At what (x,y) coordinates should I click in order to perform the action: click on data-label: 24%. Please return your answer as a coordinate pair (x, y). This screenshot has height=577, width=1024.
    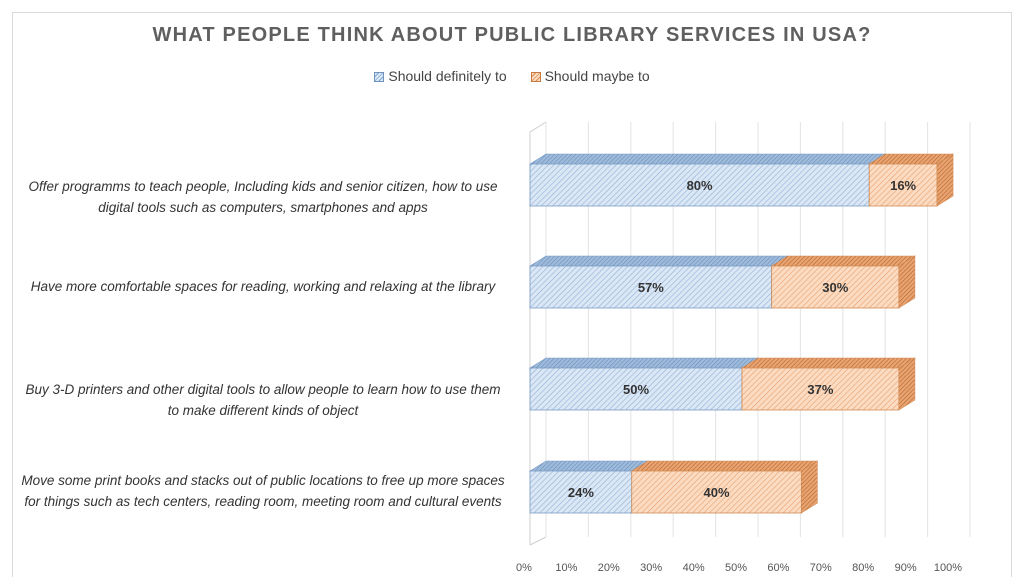
    Looking at the image, I should click on (581, 492).